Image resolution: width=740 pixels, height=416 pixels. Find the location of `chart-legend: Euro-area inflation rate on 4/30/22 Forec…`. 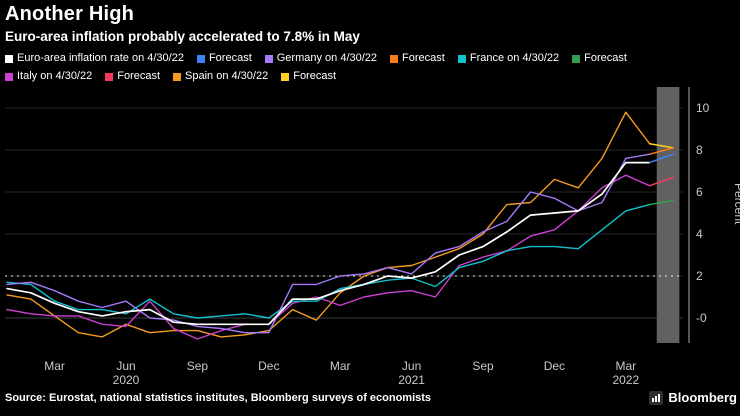

chart-legend: Euro-area inflation rate on 4/30/22 Forec… is located at coordinates (357, 67).